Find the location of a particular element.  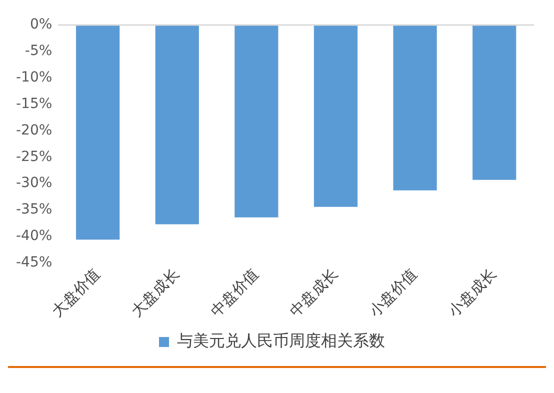

y-tick-label: 0% is located at coordinates (41, 24).